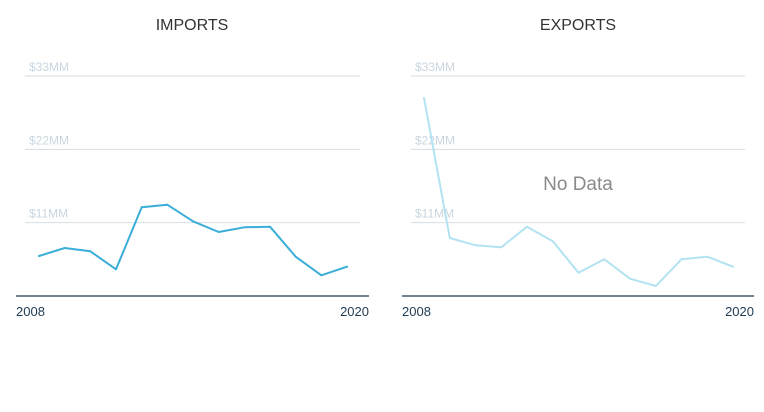  I want to click on chart-title: IMPORTS, so click(192, 25).